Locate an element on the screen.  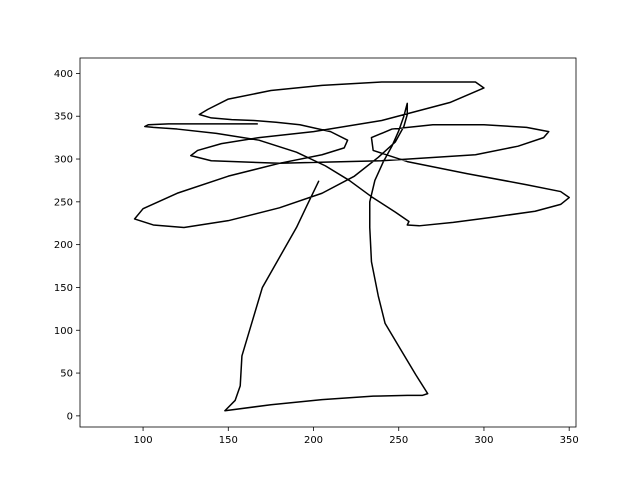
x-tick-label: 350 is located at coordinates (569, 440).